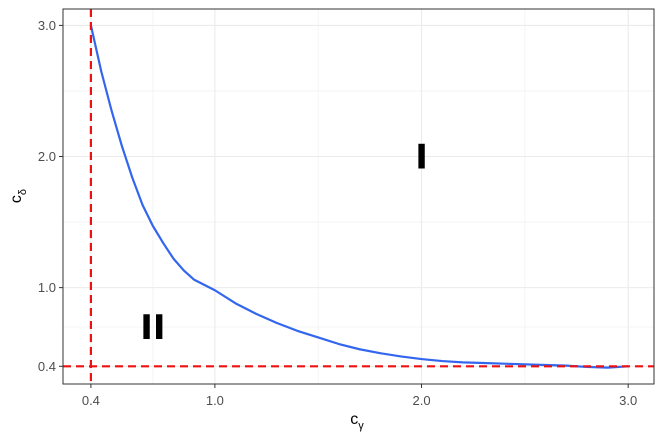 This screenshot has height=443, width=664. What do you see at coordinates (23, 192) in the screenshot?
I see `y-axis-title-subscript: δ` at bounding box center [23, 192].